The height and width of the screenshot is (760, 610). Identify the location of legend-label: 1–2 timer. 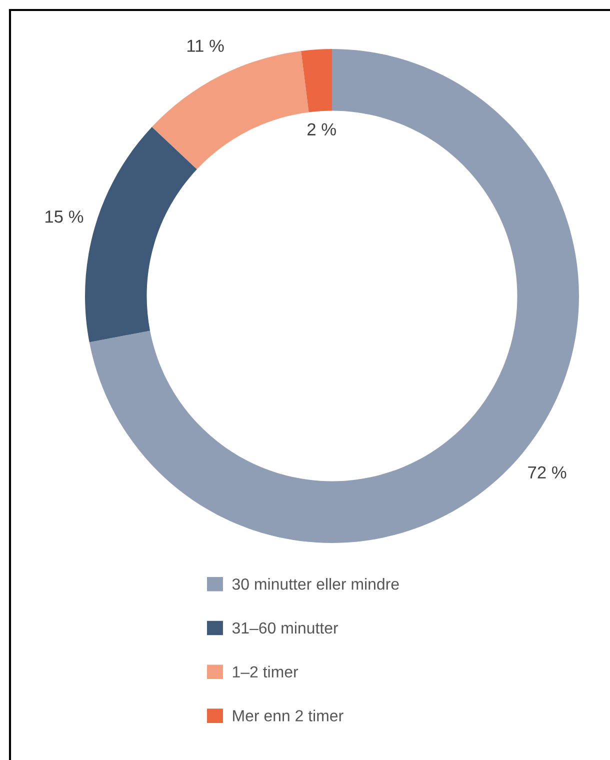
(265, 672).